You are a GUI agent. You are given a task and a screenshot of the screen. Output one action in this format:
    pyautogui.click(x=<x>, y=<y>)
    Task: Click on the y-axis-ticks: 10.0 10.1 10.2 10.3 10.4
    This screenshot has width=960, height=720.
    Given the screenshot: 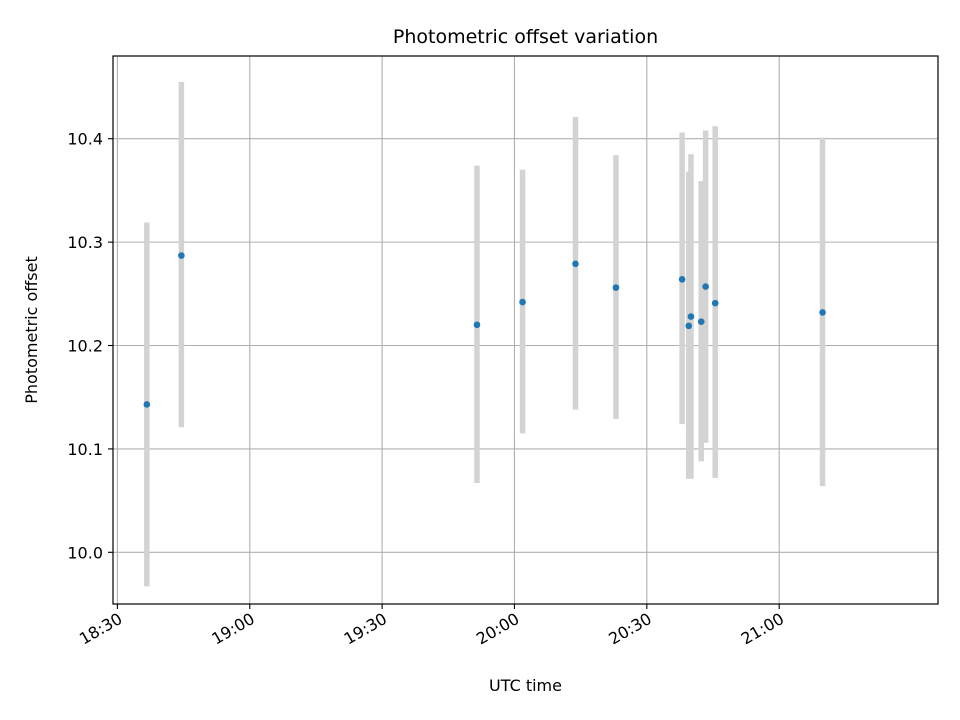 What is the action you would take?
    pyautogui.click(x=90, y=346)
    